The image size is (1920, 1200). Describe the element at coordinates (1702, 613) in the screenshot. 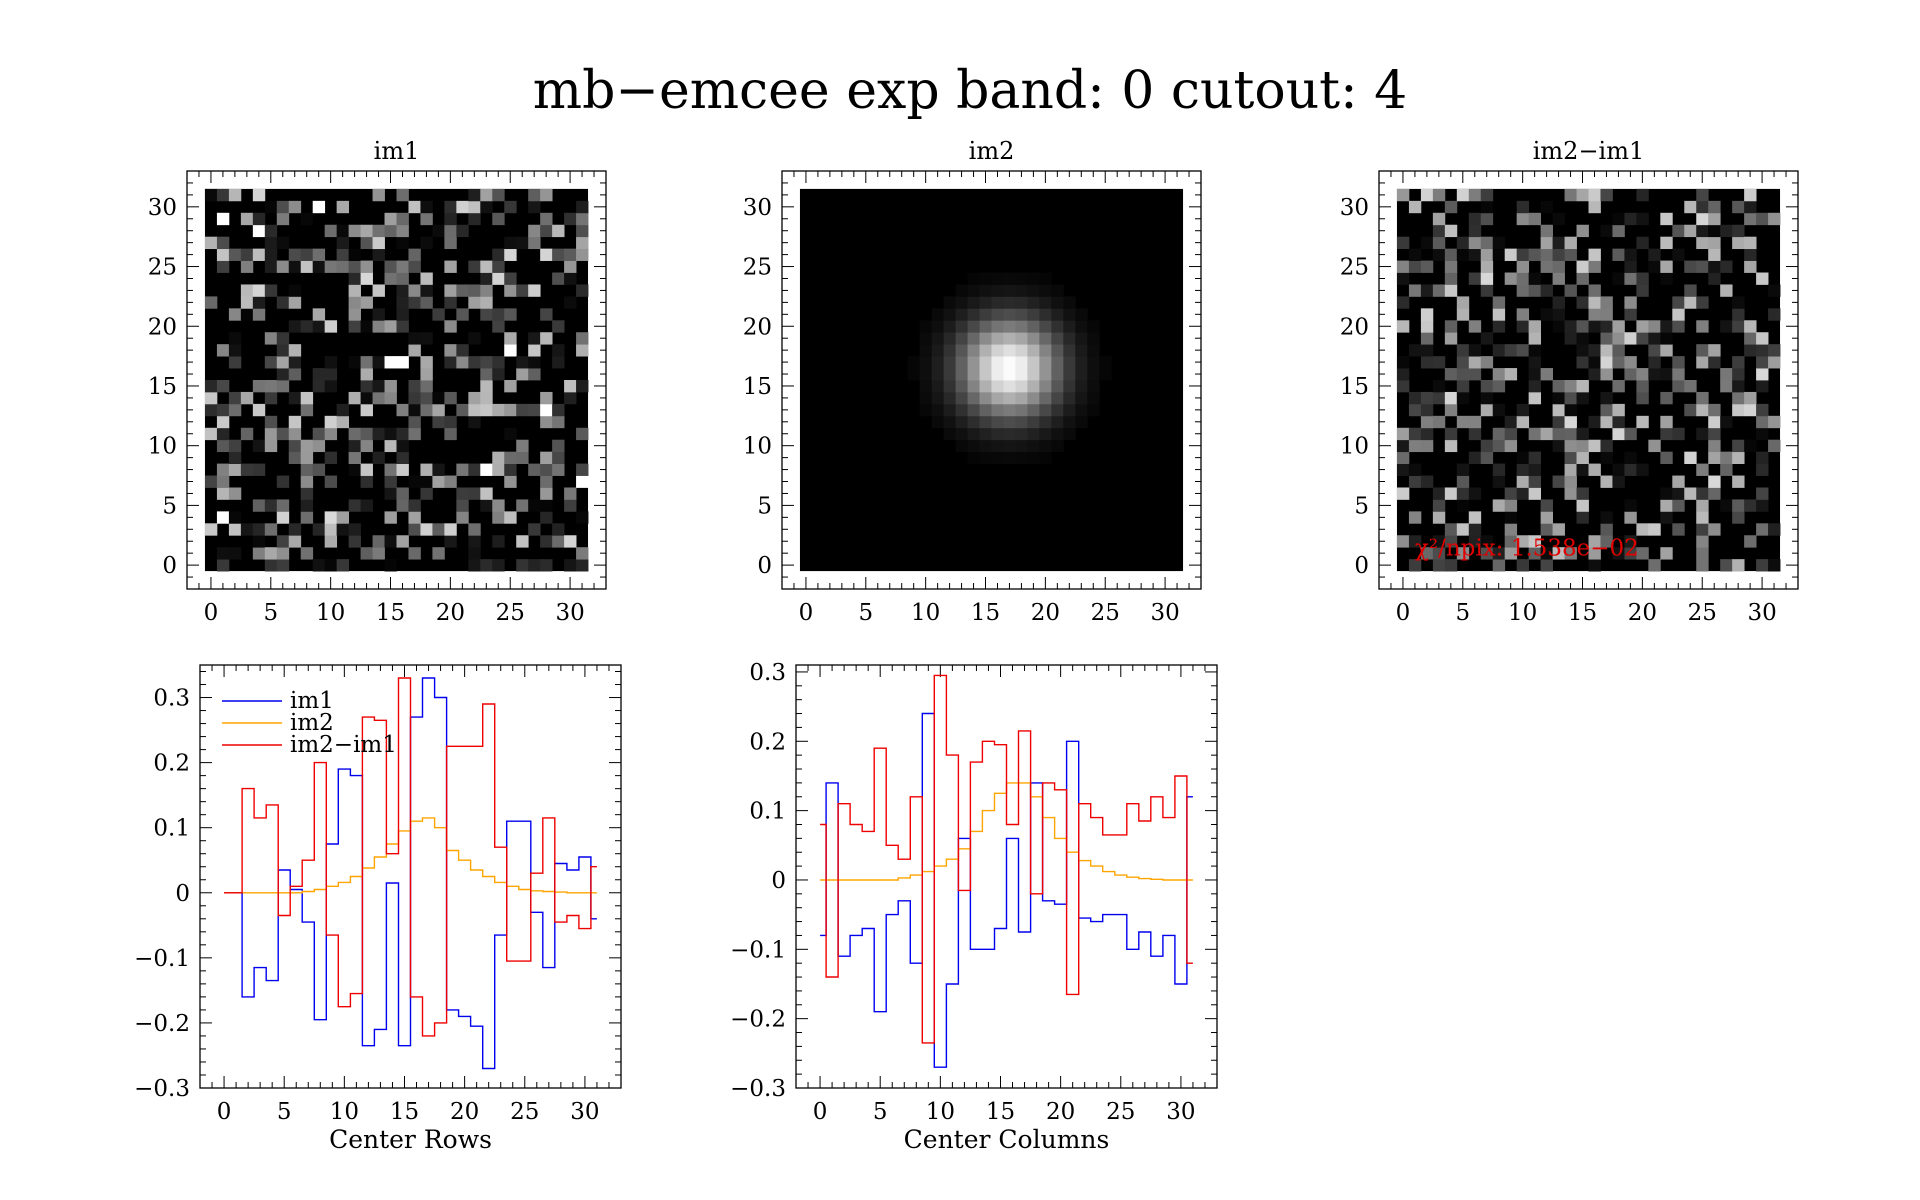

I see `x-tick-label: 25` at that location.